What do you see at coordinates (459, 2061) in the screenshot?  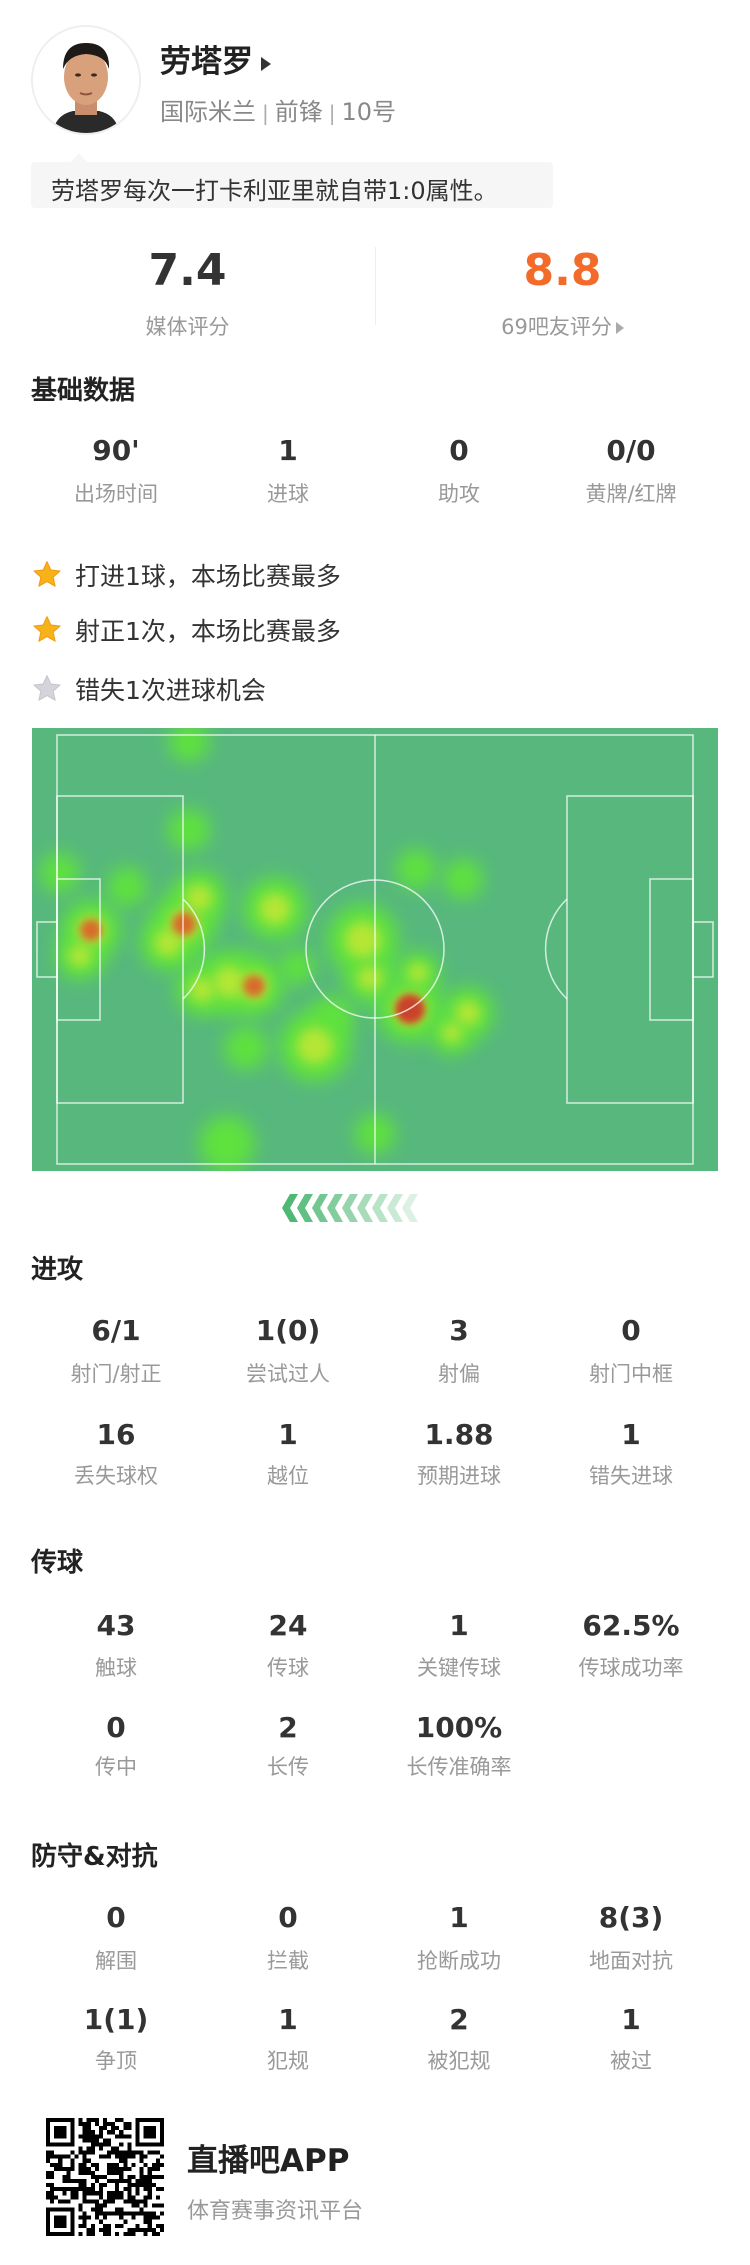 I see `stat-label: 被犯规` at bounding box center [459, 2061].